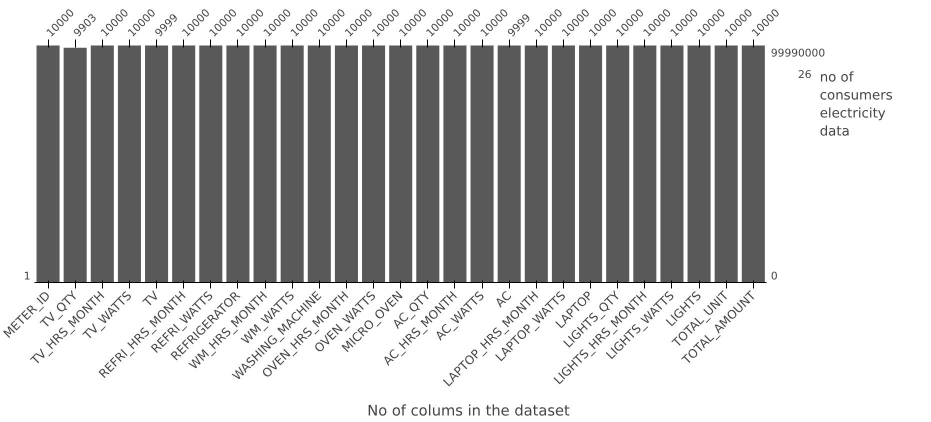 The image size is (931, 422). I want to click on text: no of consumers electricity data, so click(856, 105).